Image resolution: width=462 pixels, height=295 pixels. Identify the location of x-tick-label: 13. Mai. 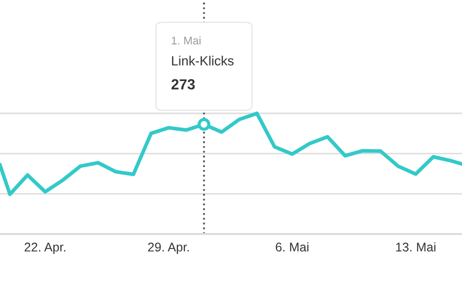
(416, 247).